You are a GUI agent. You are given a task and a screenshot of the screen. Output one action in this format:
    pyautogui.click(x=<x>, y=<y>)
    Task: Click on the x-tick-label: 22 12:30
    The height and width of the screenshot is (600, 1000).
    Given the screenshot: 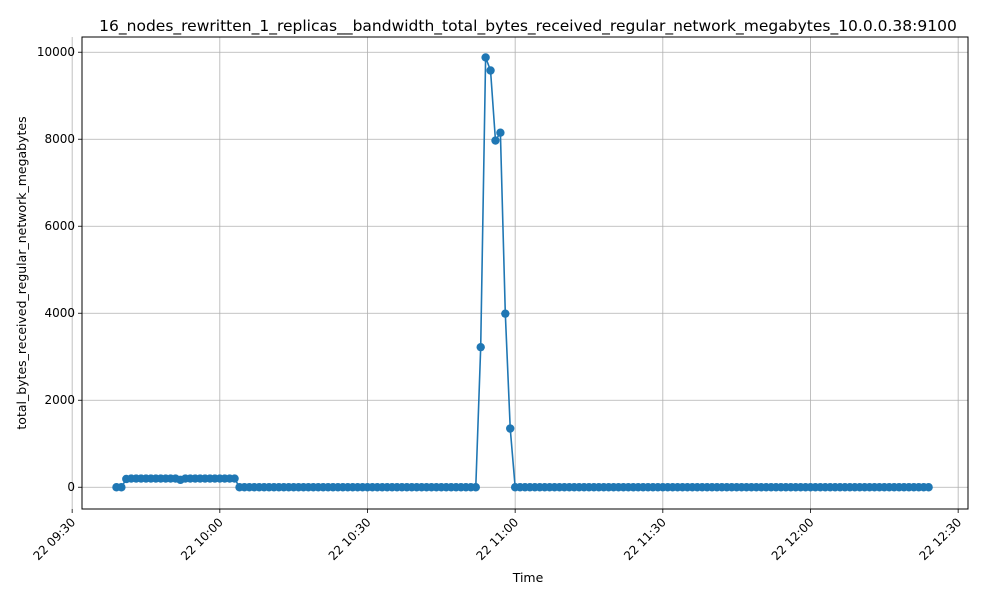 What is the action you would take?
    pyautogui.click(x=940, y=539)
    